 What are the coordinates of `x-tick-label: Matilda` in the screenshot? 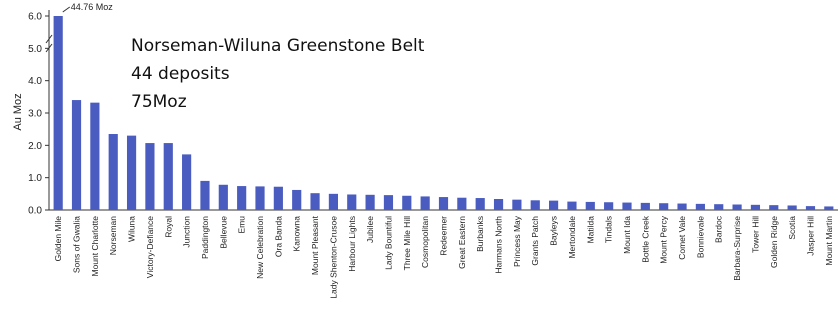 It's located at (590, 230).